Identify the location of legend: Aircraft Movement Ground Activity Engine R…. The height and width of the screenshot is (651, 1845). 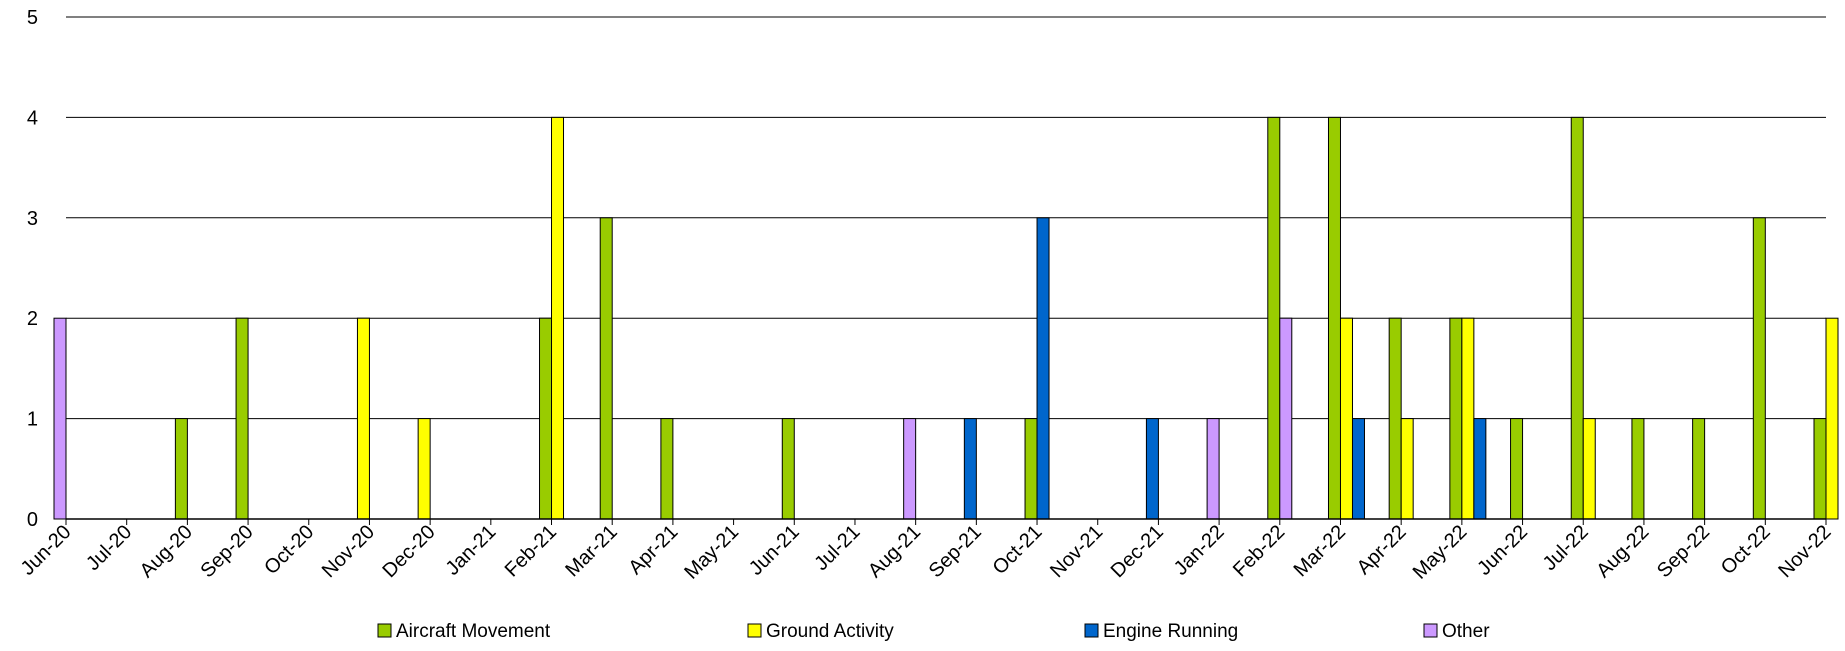
(933, 631).